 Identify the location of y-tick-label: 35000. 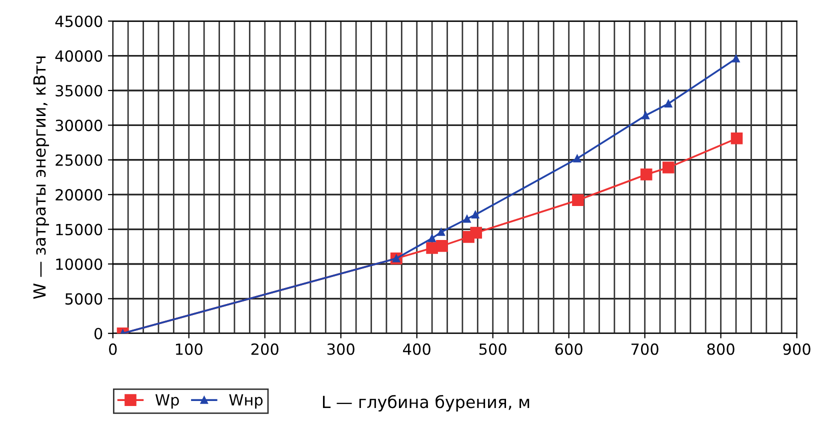
(79, 90).